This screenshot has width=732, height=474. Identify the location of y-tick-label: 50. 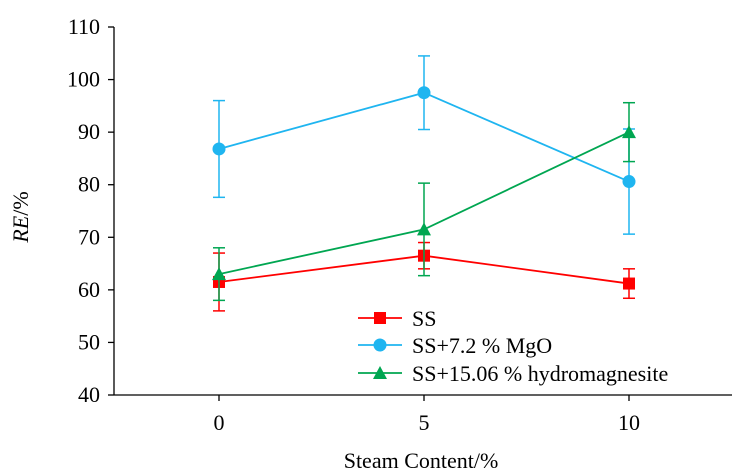
(89, 341).